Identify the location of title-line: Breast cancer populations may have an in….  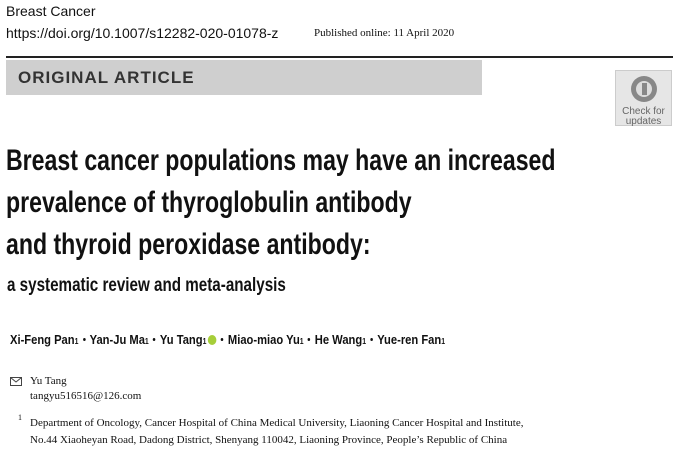
(281, 160).